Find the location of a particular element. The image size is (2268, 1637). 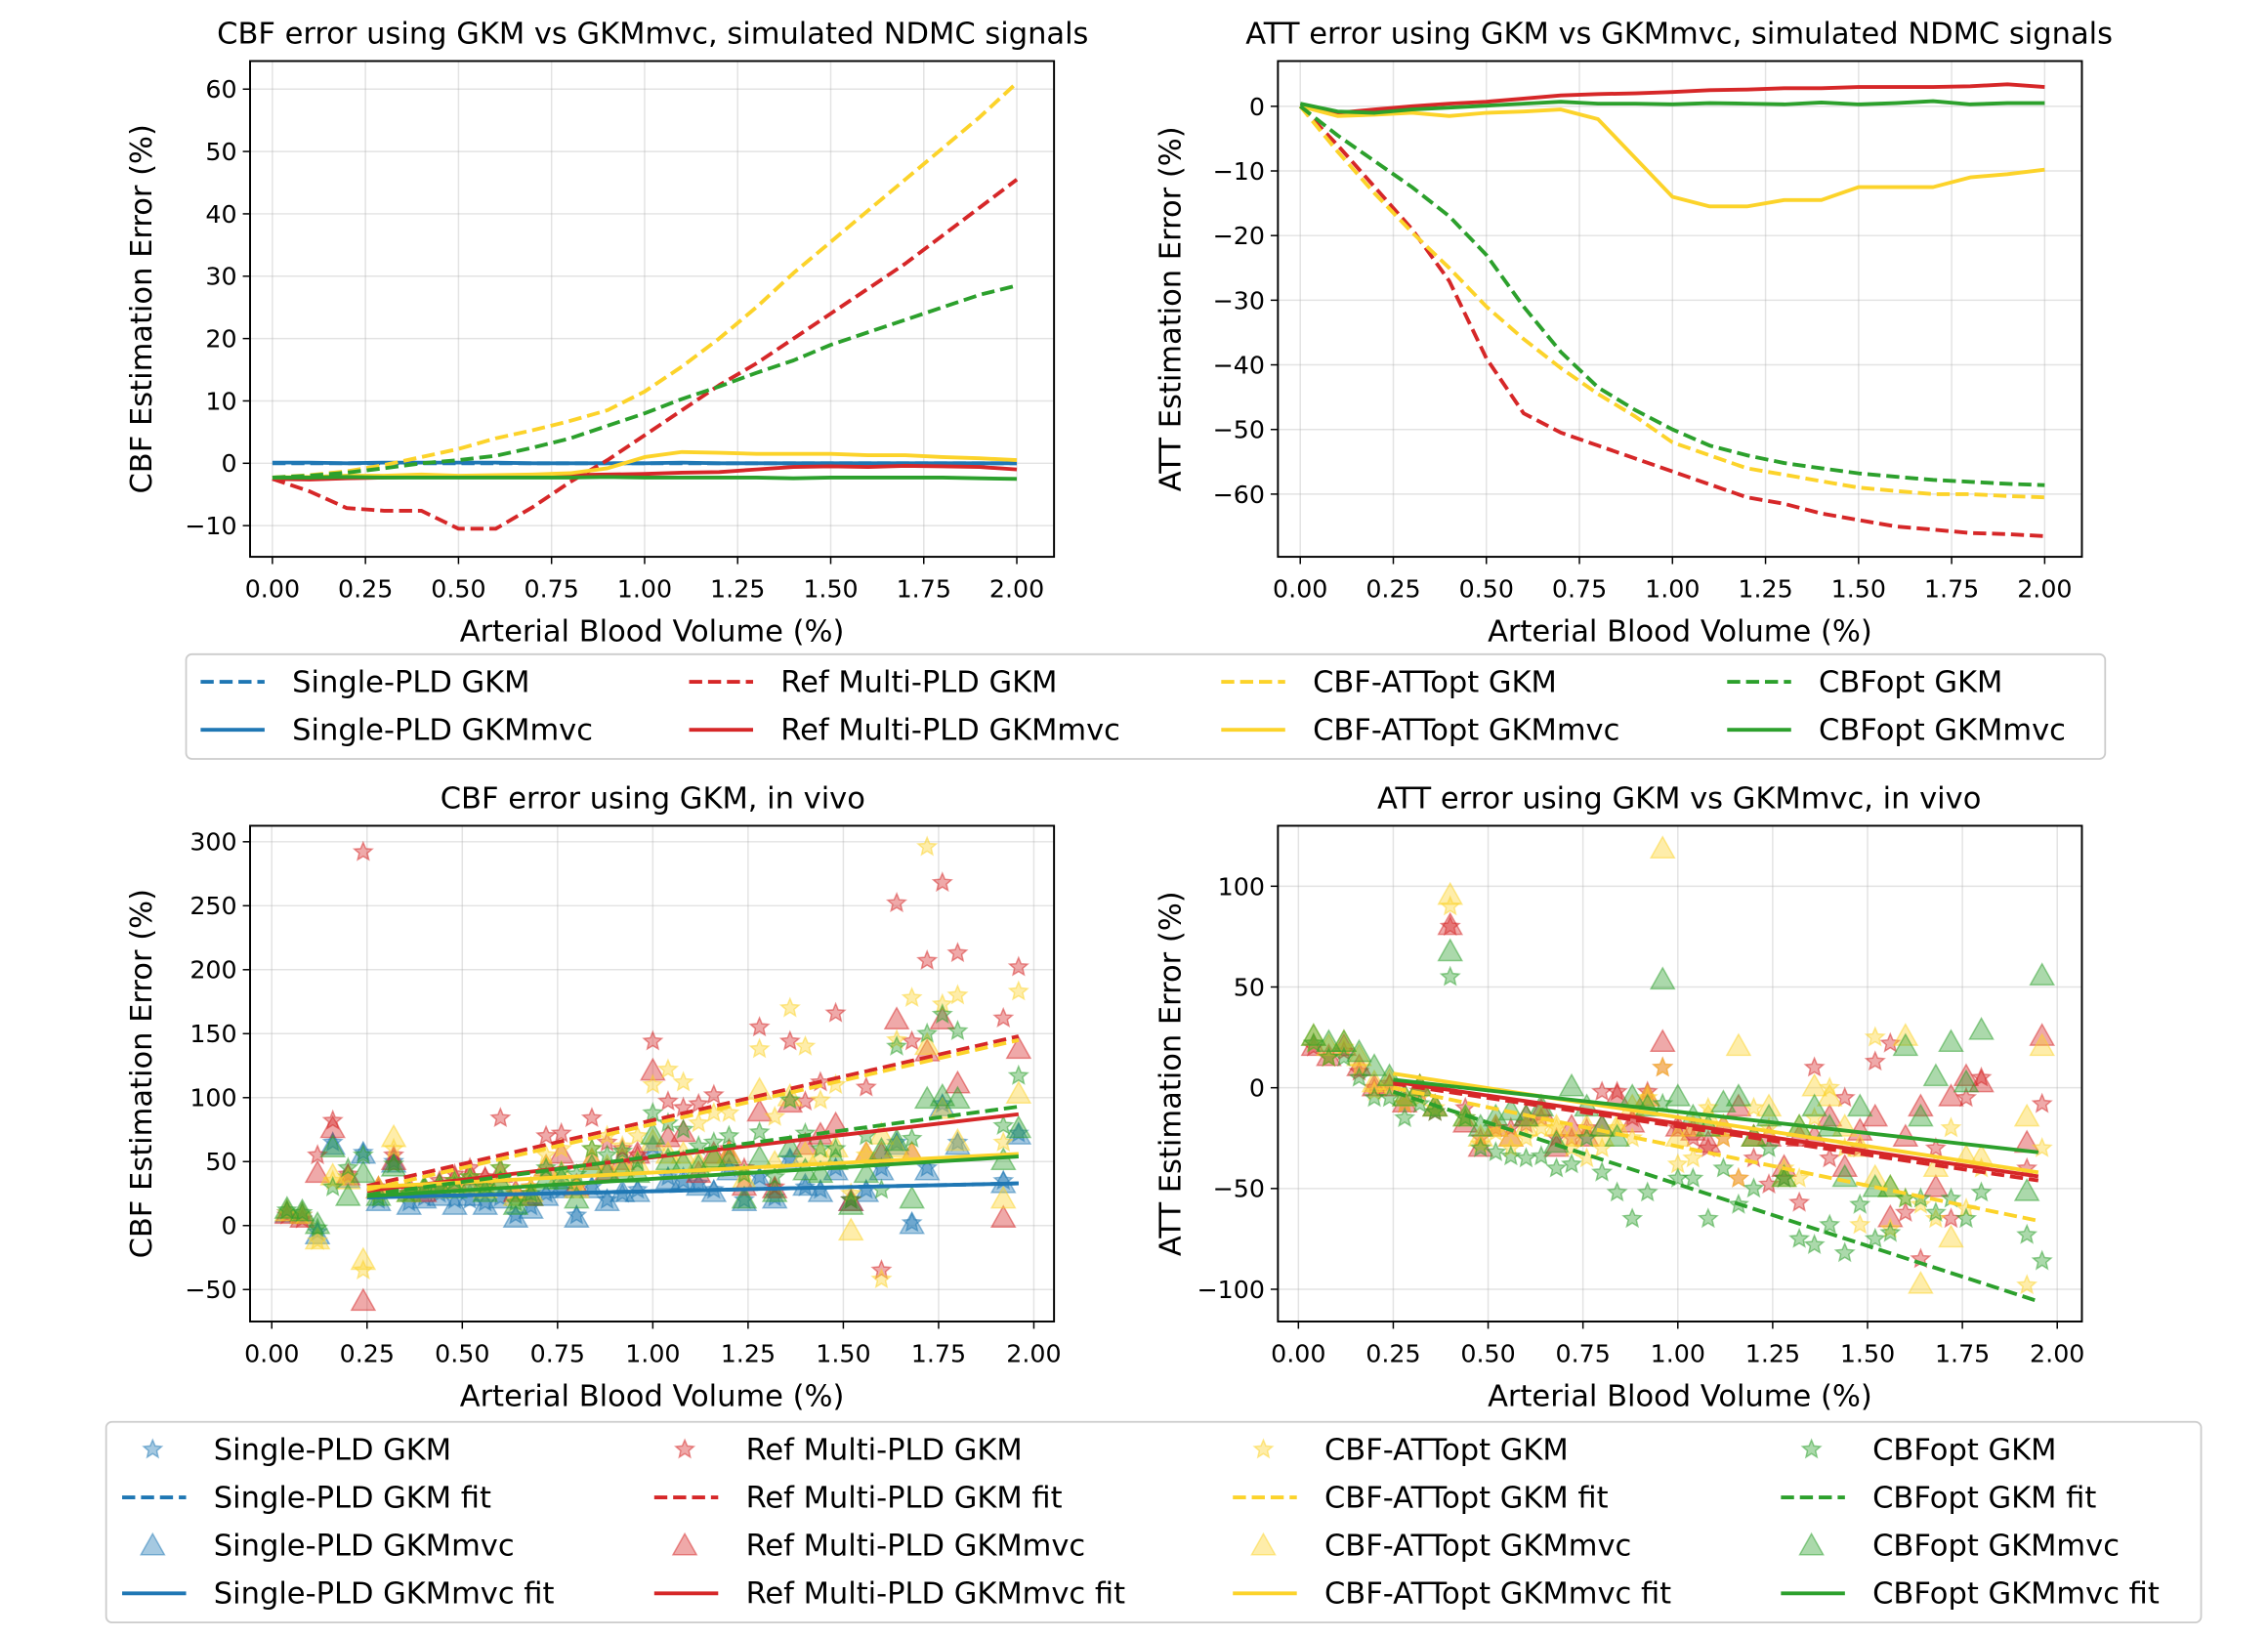

y-axis-label: ATT Estimation Error (%) is located at coordinates (1172, 1073).